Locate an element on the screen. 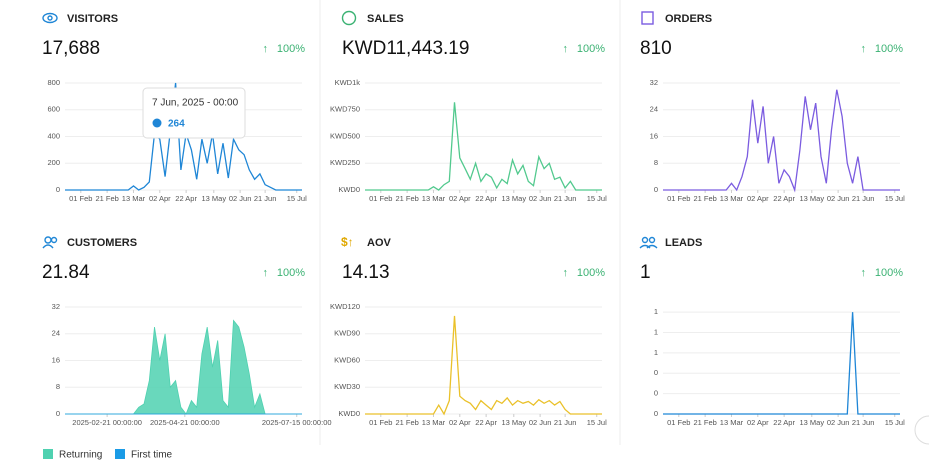  side-button is located at coordinates (921, 430).